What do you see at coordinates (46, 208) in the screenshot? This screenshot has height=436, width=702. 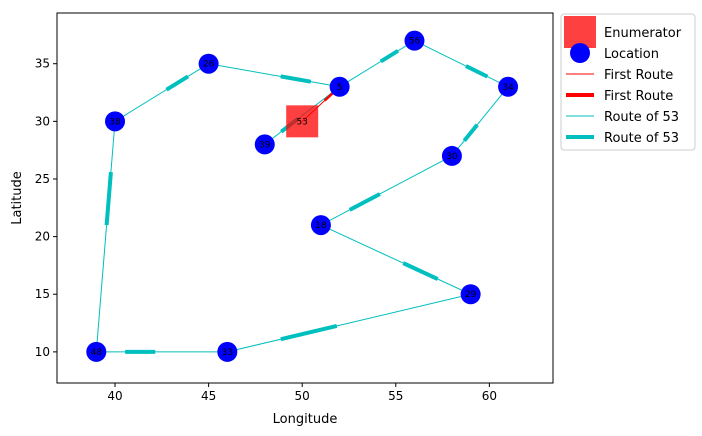 I see `y-axis: 10 15 20 25 30 35` at bounding box center [46, 208].